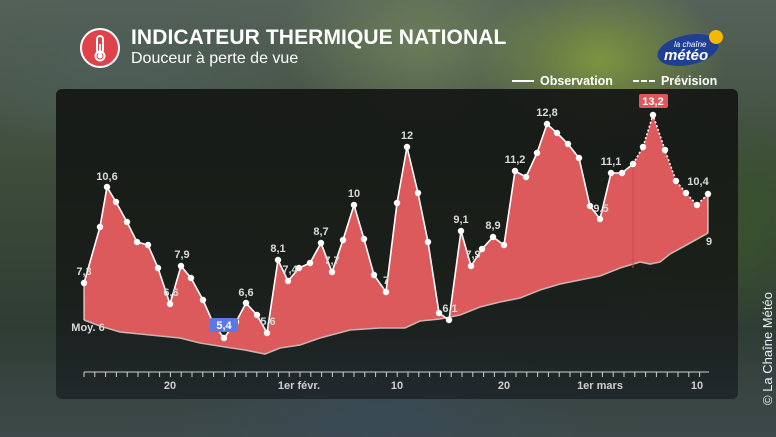  I want to click on svg-text: 5,4, so click(224, 326).